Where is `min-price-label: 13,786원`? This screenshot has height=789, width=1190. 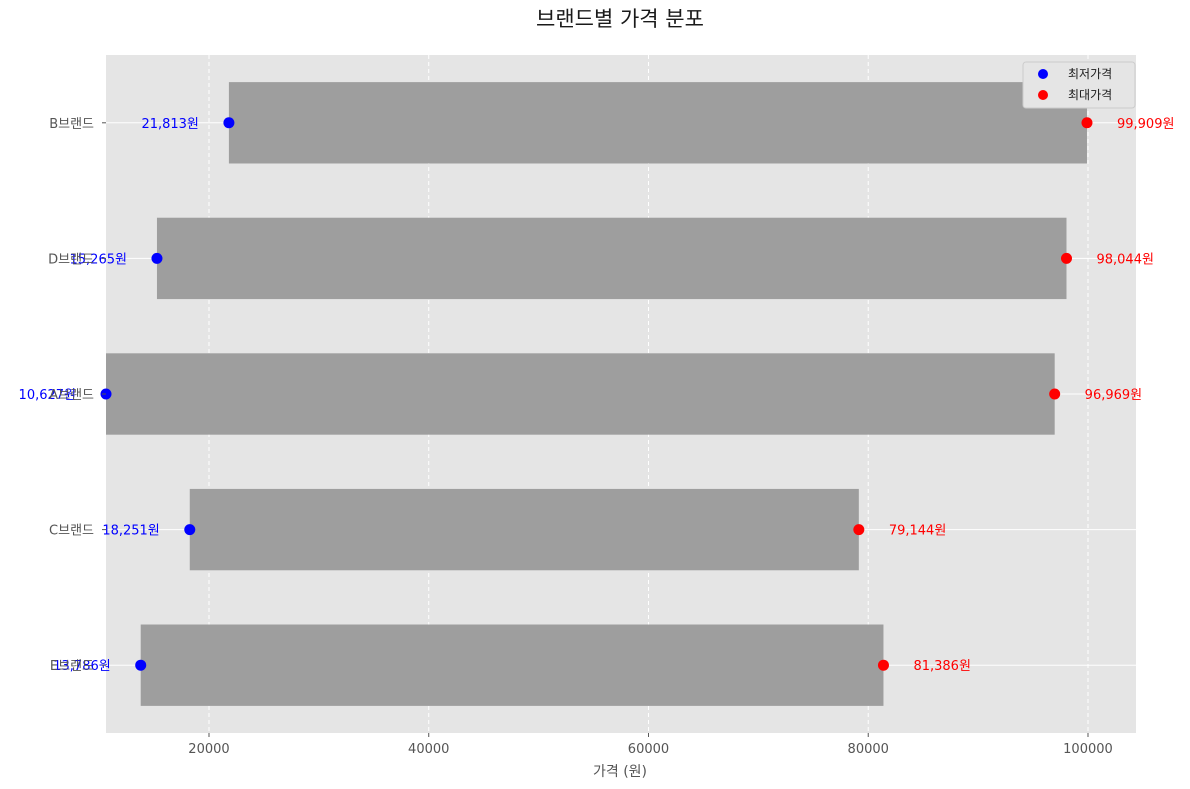 min-price-label: 13,786원 is located at coordinates (81, 666).